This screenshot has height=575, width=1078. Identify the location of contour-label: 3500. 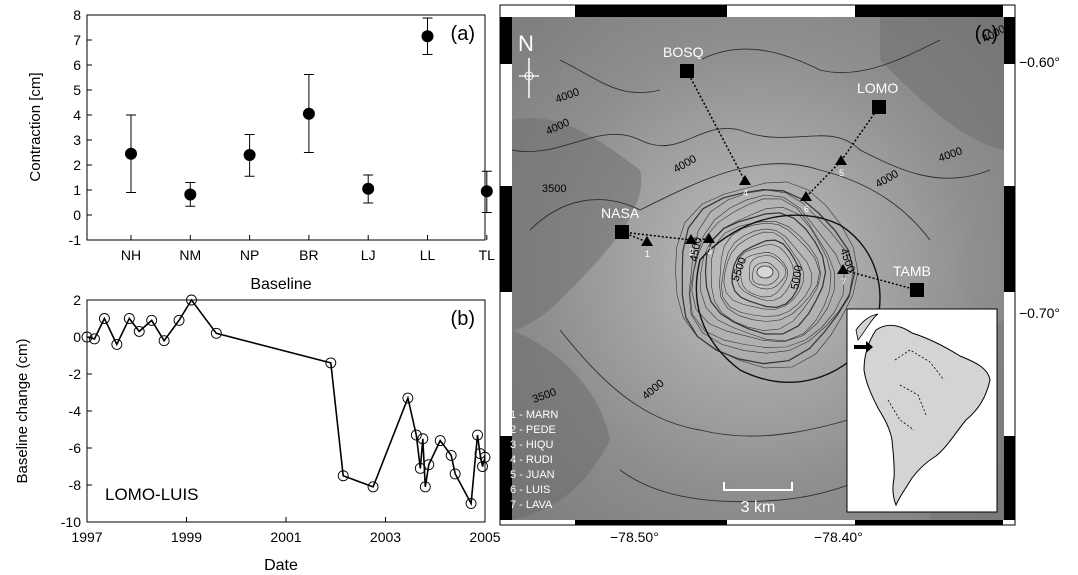
(554, 189).